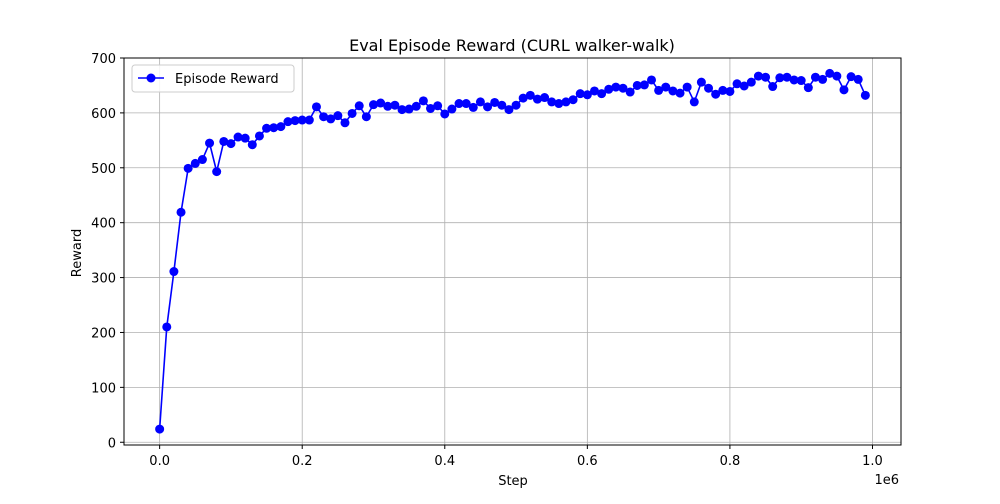  What do you see at coordinates (730, 461) in the screenshot?
I see `x-tick-label: 0.8` at bounding box center [730, 461].